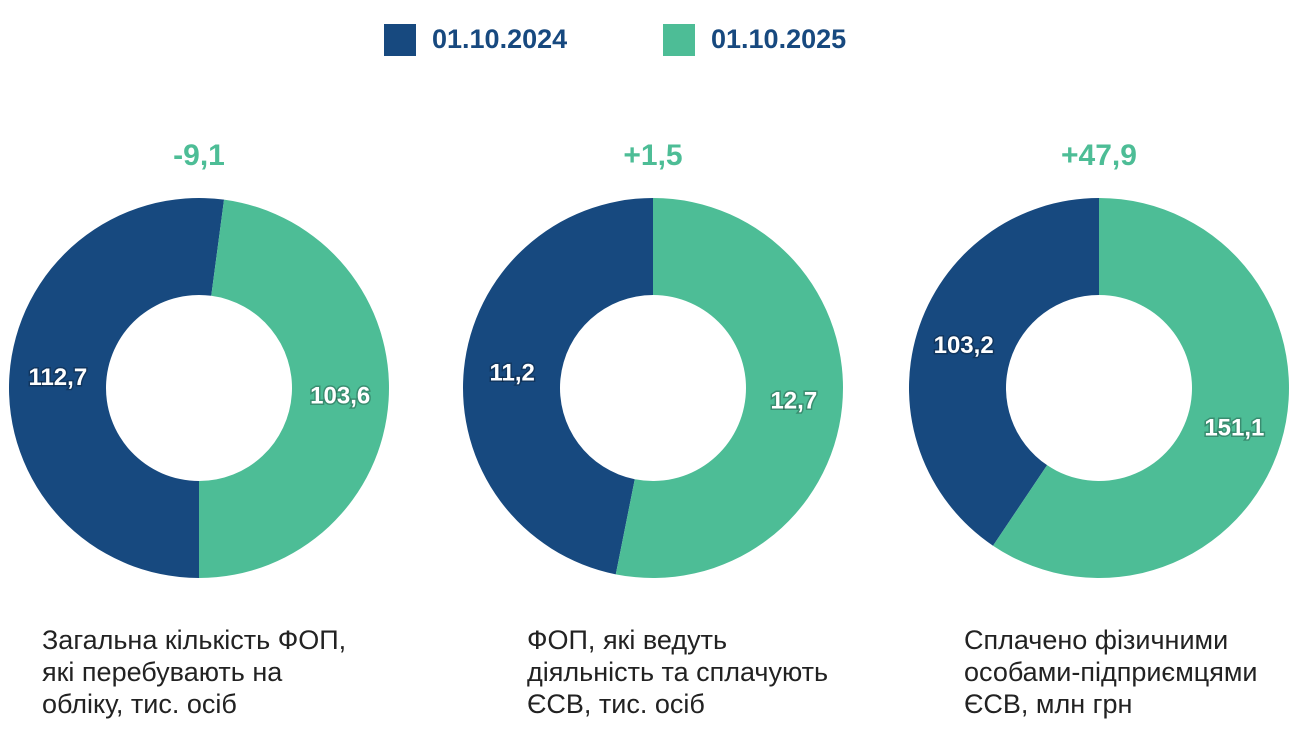  Describe the element at coordinates (1111, 672) in the screenshot. I see `caption: особами-підприємцями` at that location.